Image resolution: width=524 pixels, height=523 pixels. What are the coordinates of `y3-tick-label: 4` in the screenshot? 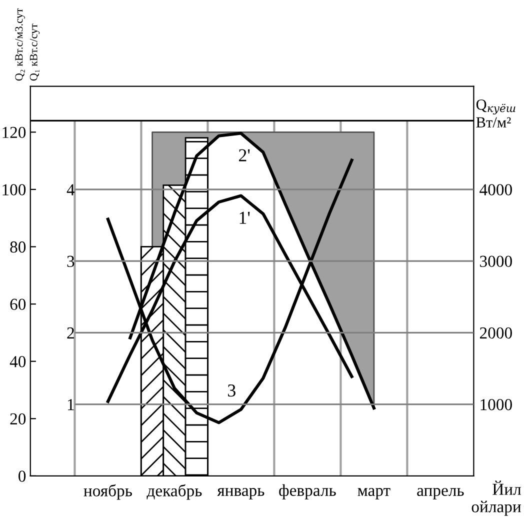 It's located at (70, 190).